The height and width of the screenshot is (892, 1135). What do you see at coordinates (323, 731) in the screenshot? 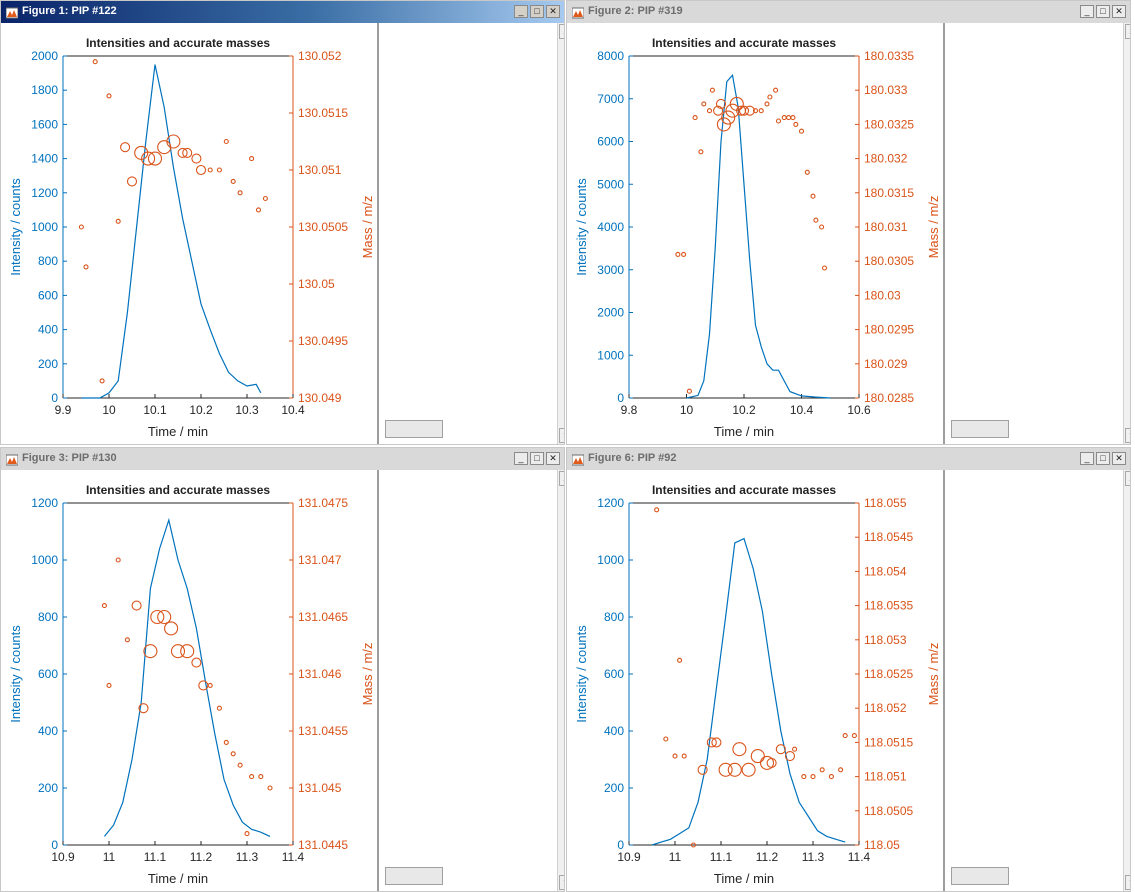
I see `y2-tick-label: 131.0455` at bounding box center [323, 731].